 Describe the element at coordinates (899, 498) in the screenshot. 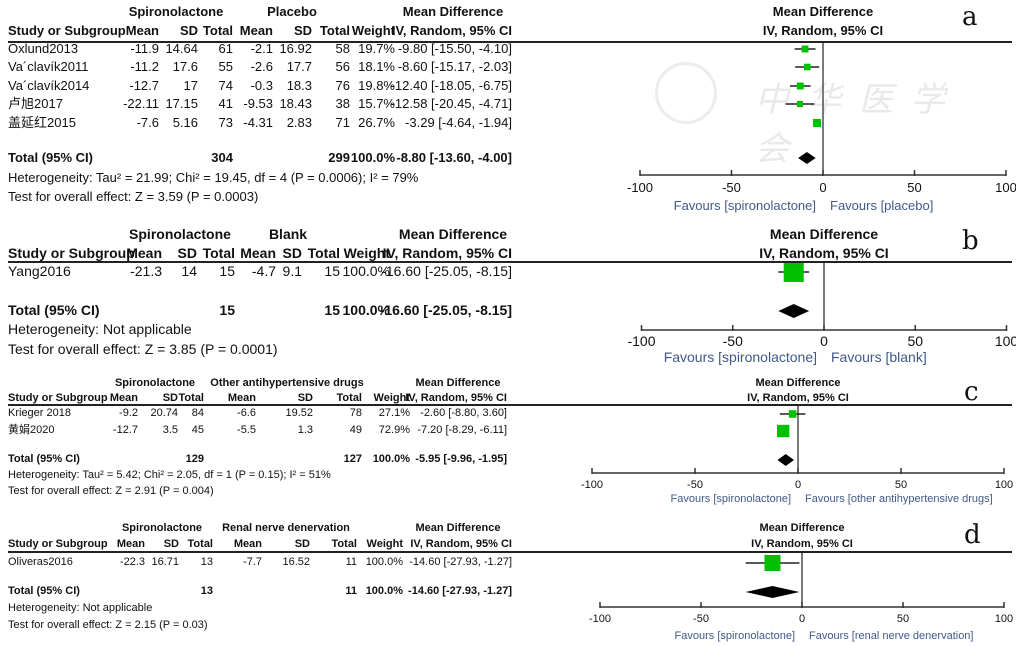

I see `favours-right-label: Favours [other antihypertensive drugs]` at that location.